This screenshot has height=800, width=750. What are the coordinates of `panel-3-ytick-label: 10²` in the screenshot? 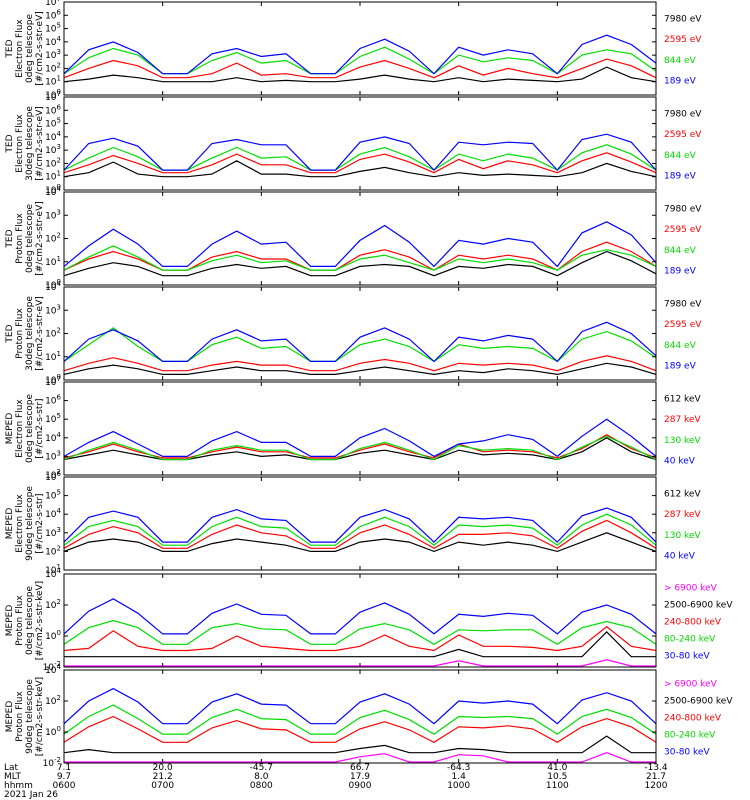 It's located at (53, 238).